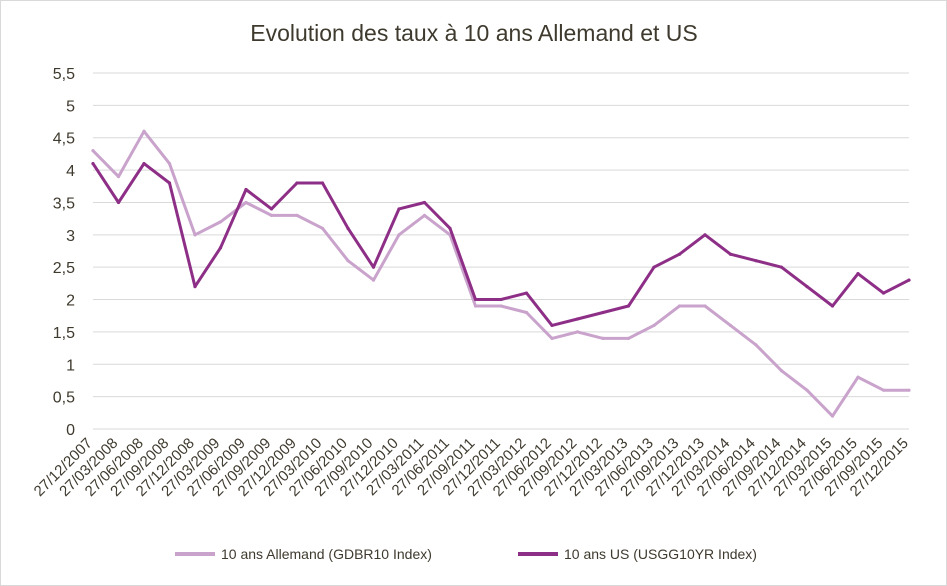  I want to click on y-tick-label: 1,5, so click(64, 333).